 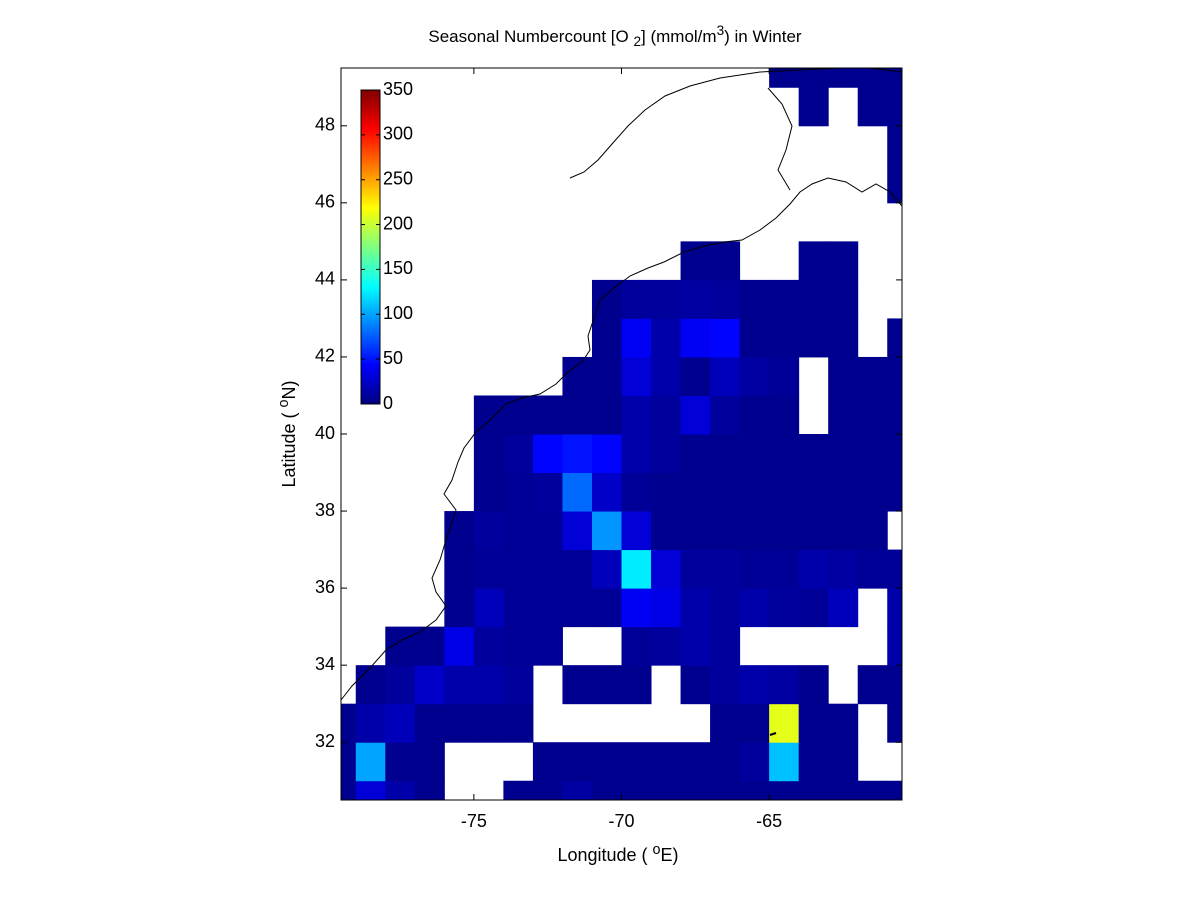 What do you see at coordinates (657, 850) in the screenshot?
I see `xlabel-part: o` at bounding box center [657, 850].